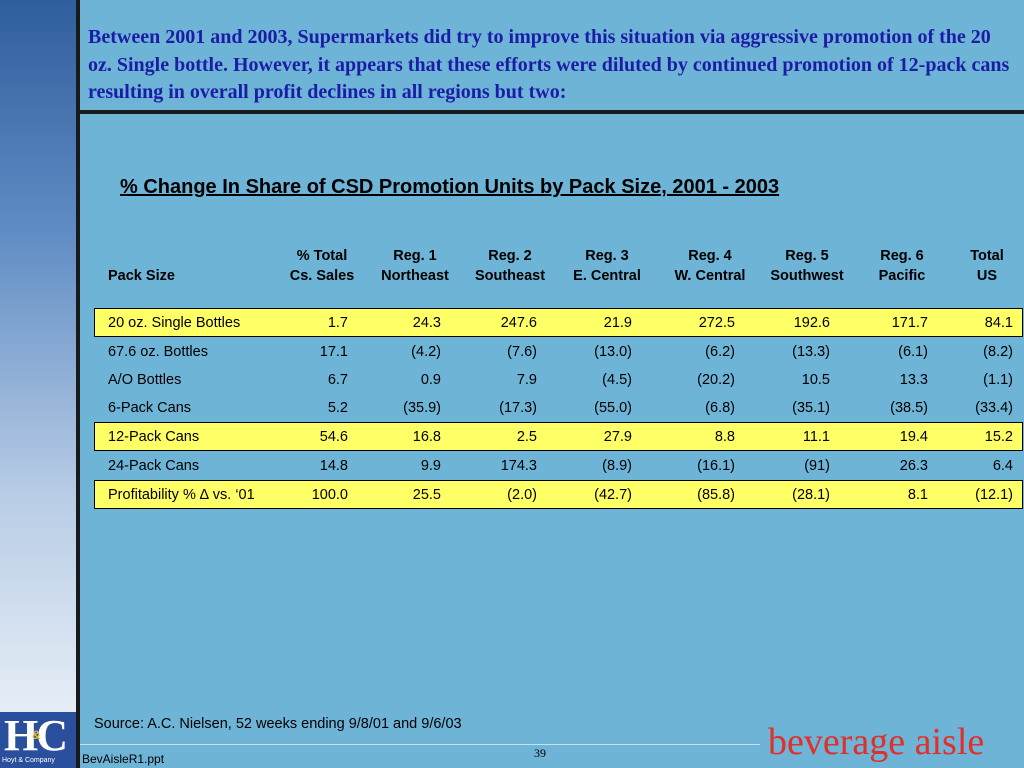 This screenshot has height=768, width=1024. I want to click on column-header-line1: Reg. 4, so click(710, 256).